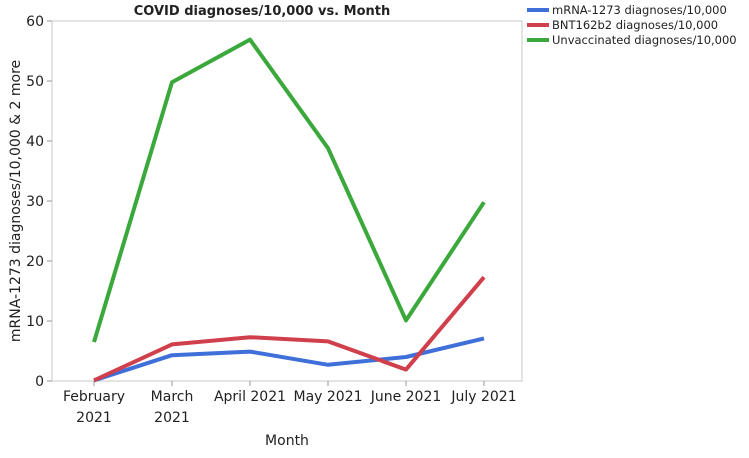 This screenshot has height=458, width=749. I want to click on legend-label: Unvaccinated diagnoses/10,000, so click(644, 40).